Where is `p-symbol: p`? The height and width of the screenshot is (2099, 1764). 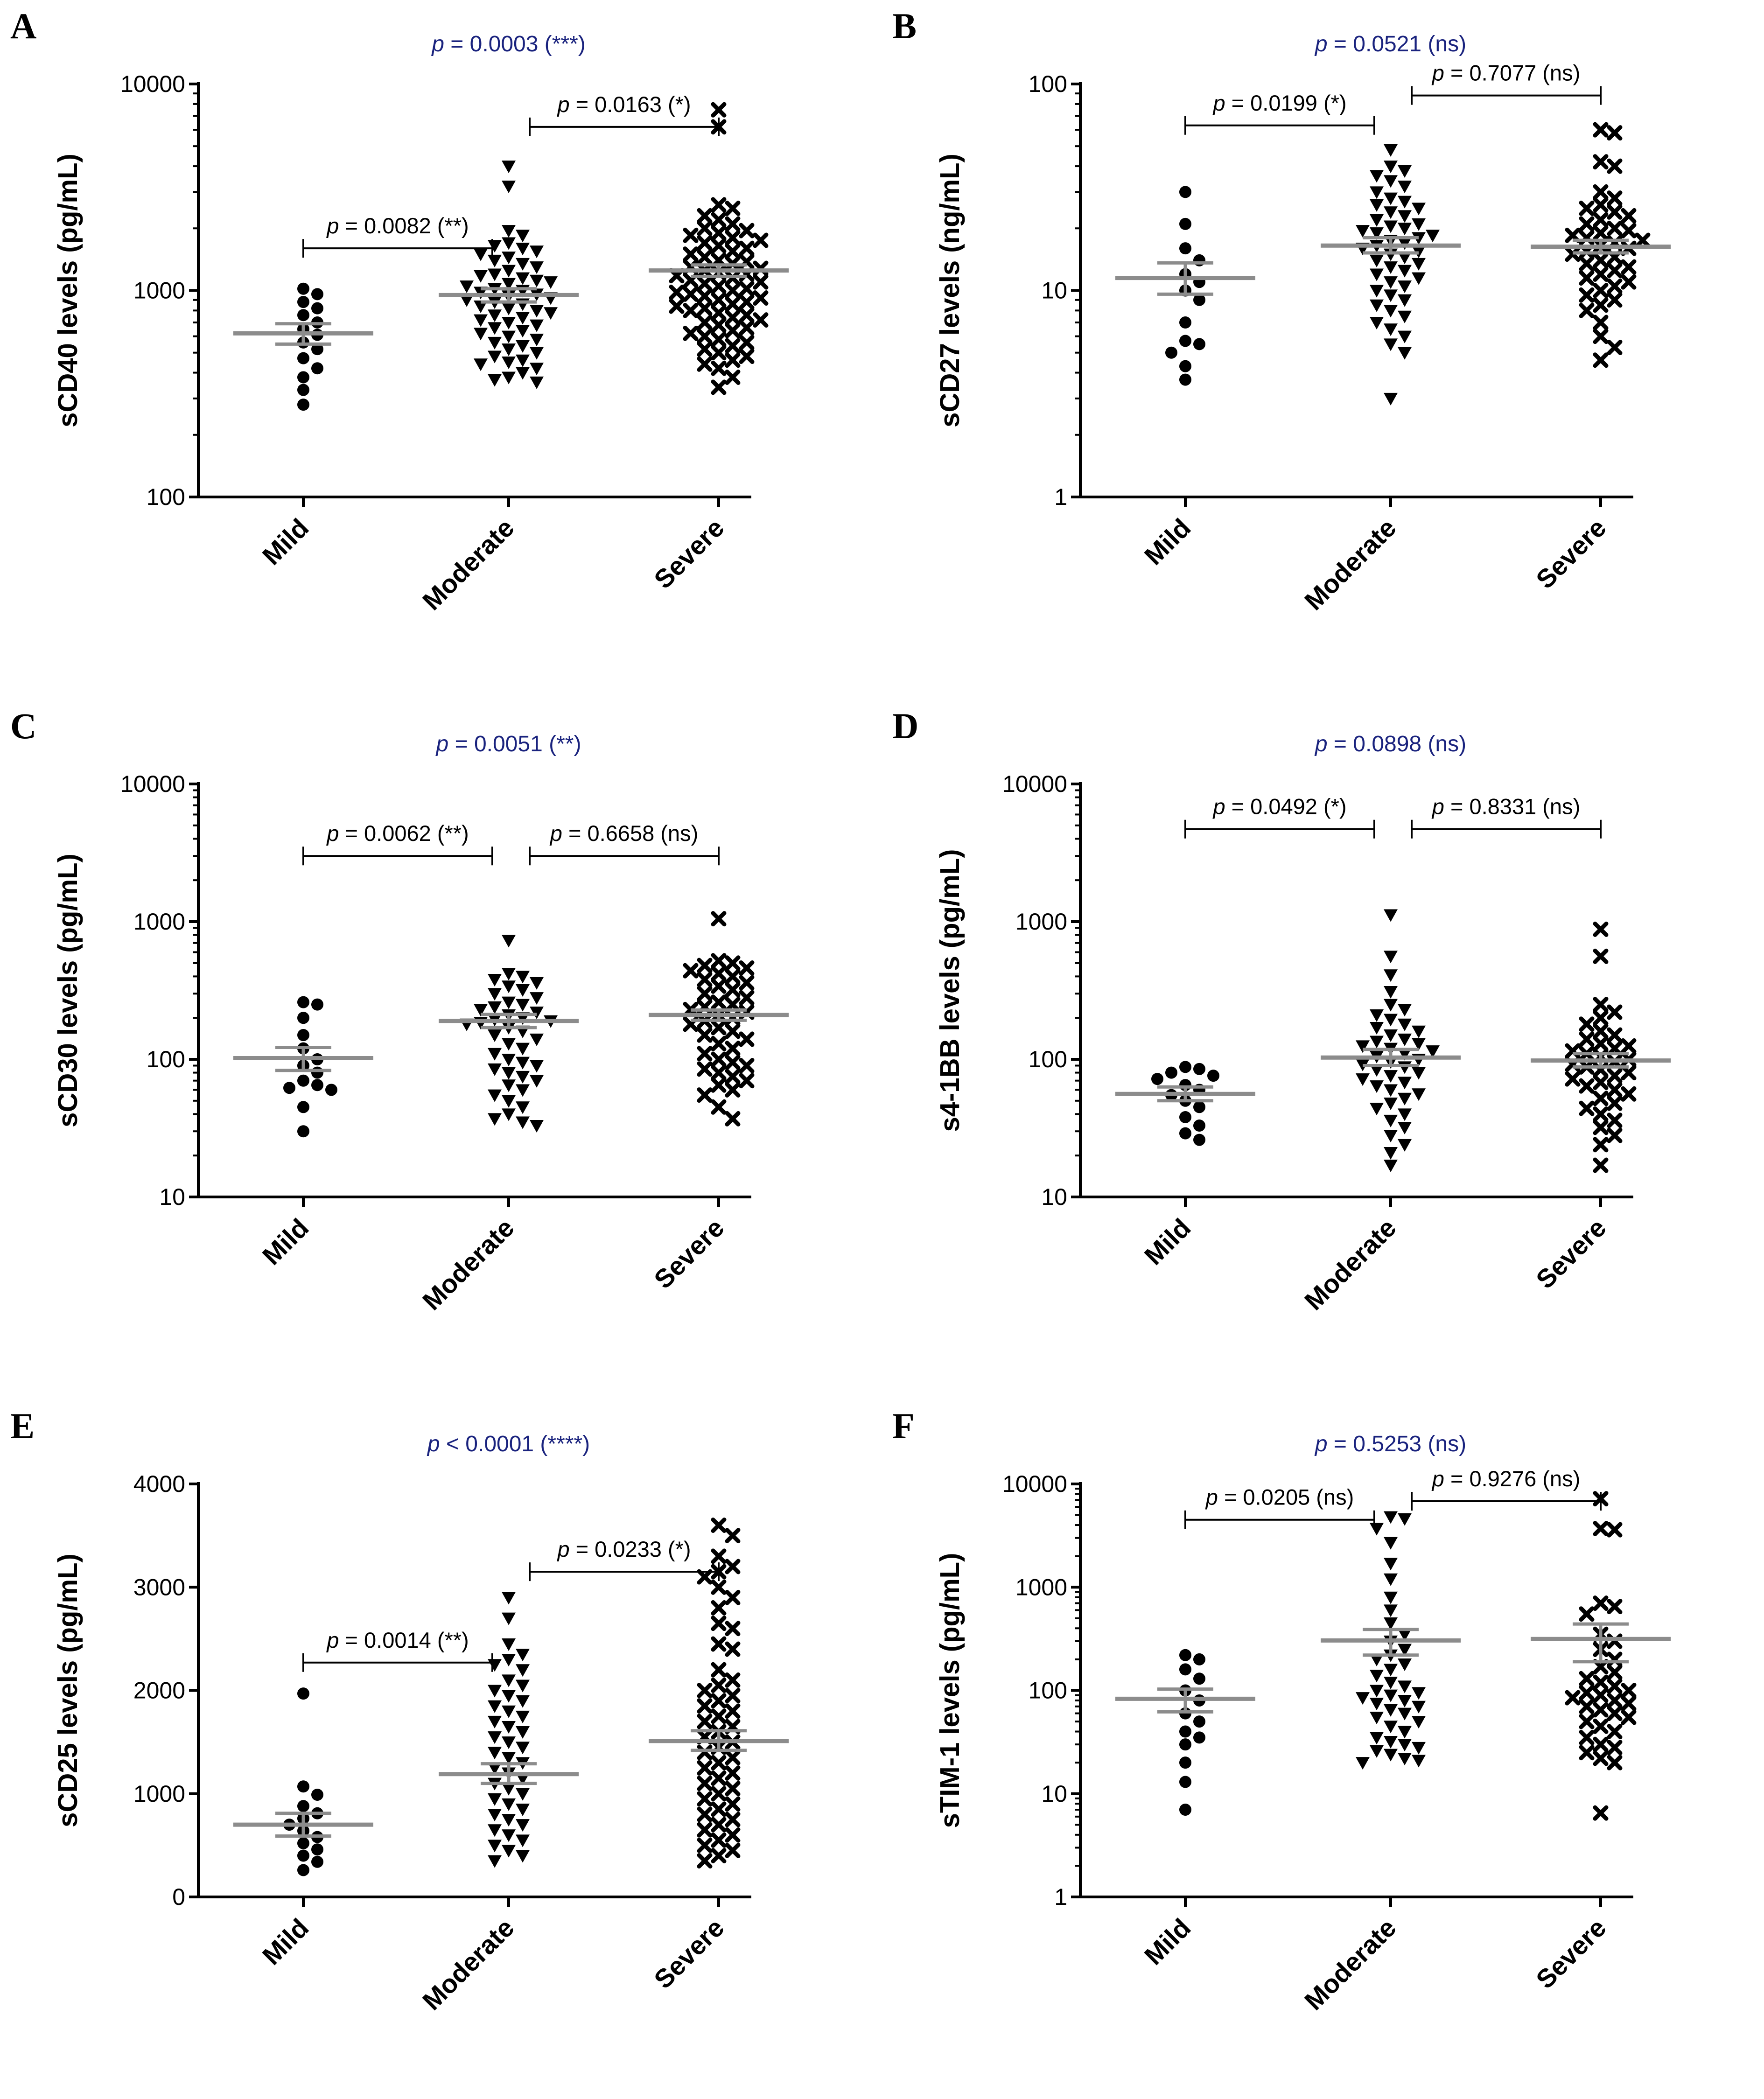
p-symbol: p is located at coordinates (1218, 103).